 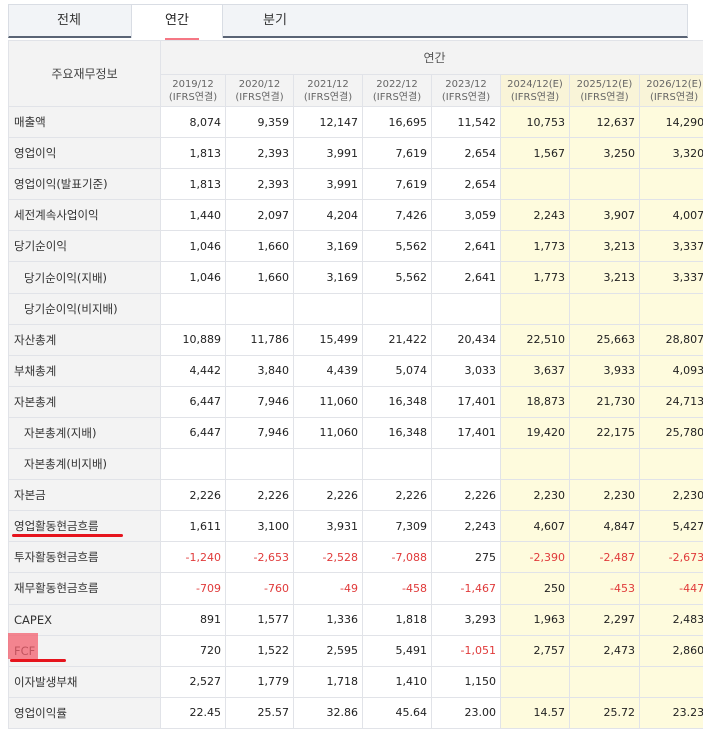 I want to click on value-cell: 24,713, so click(x=670, y=401).